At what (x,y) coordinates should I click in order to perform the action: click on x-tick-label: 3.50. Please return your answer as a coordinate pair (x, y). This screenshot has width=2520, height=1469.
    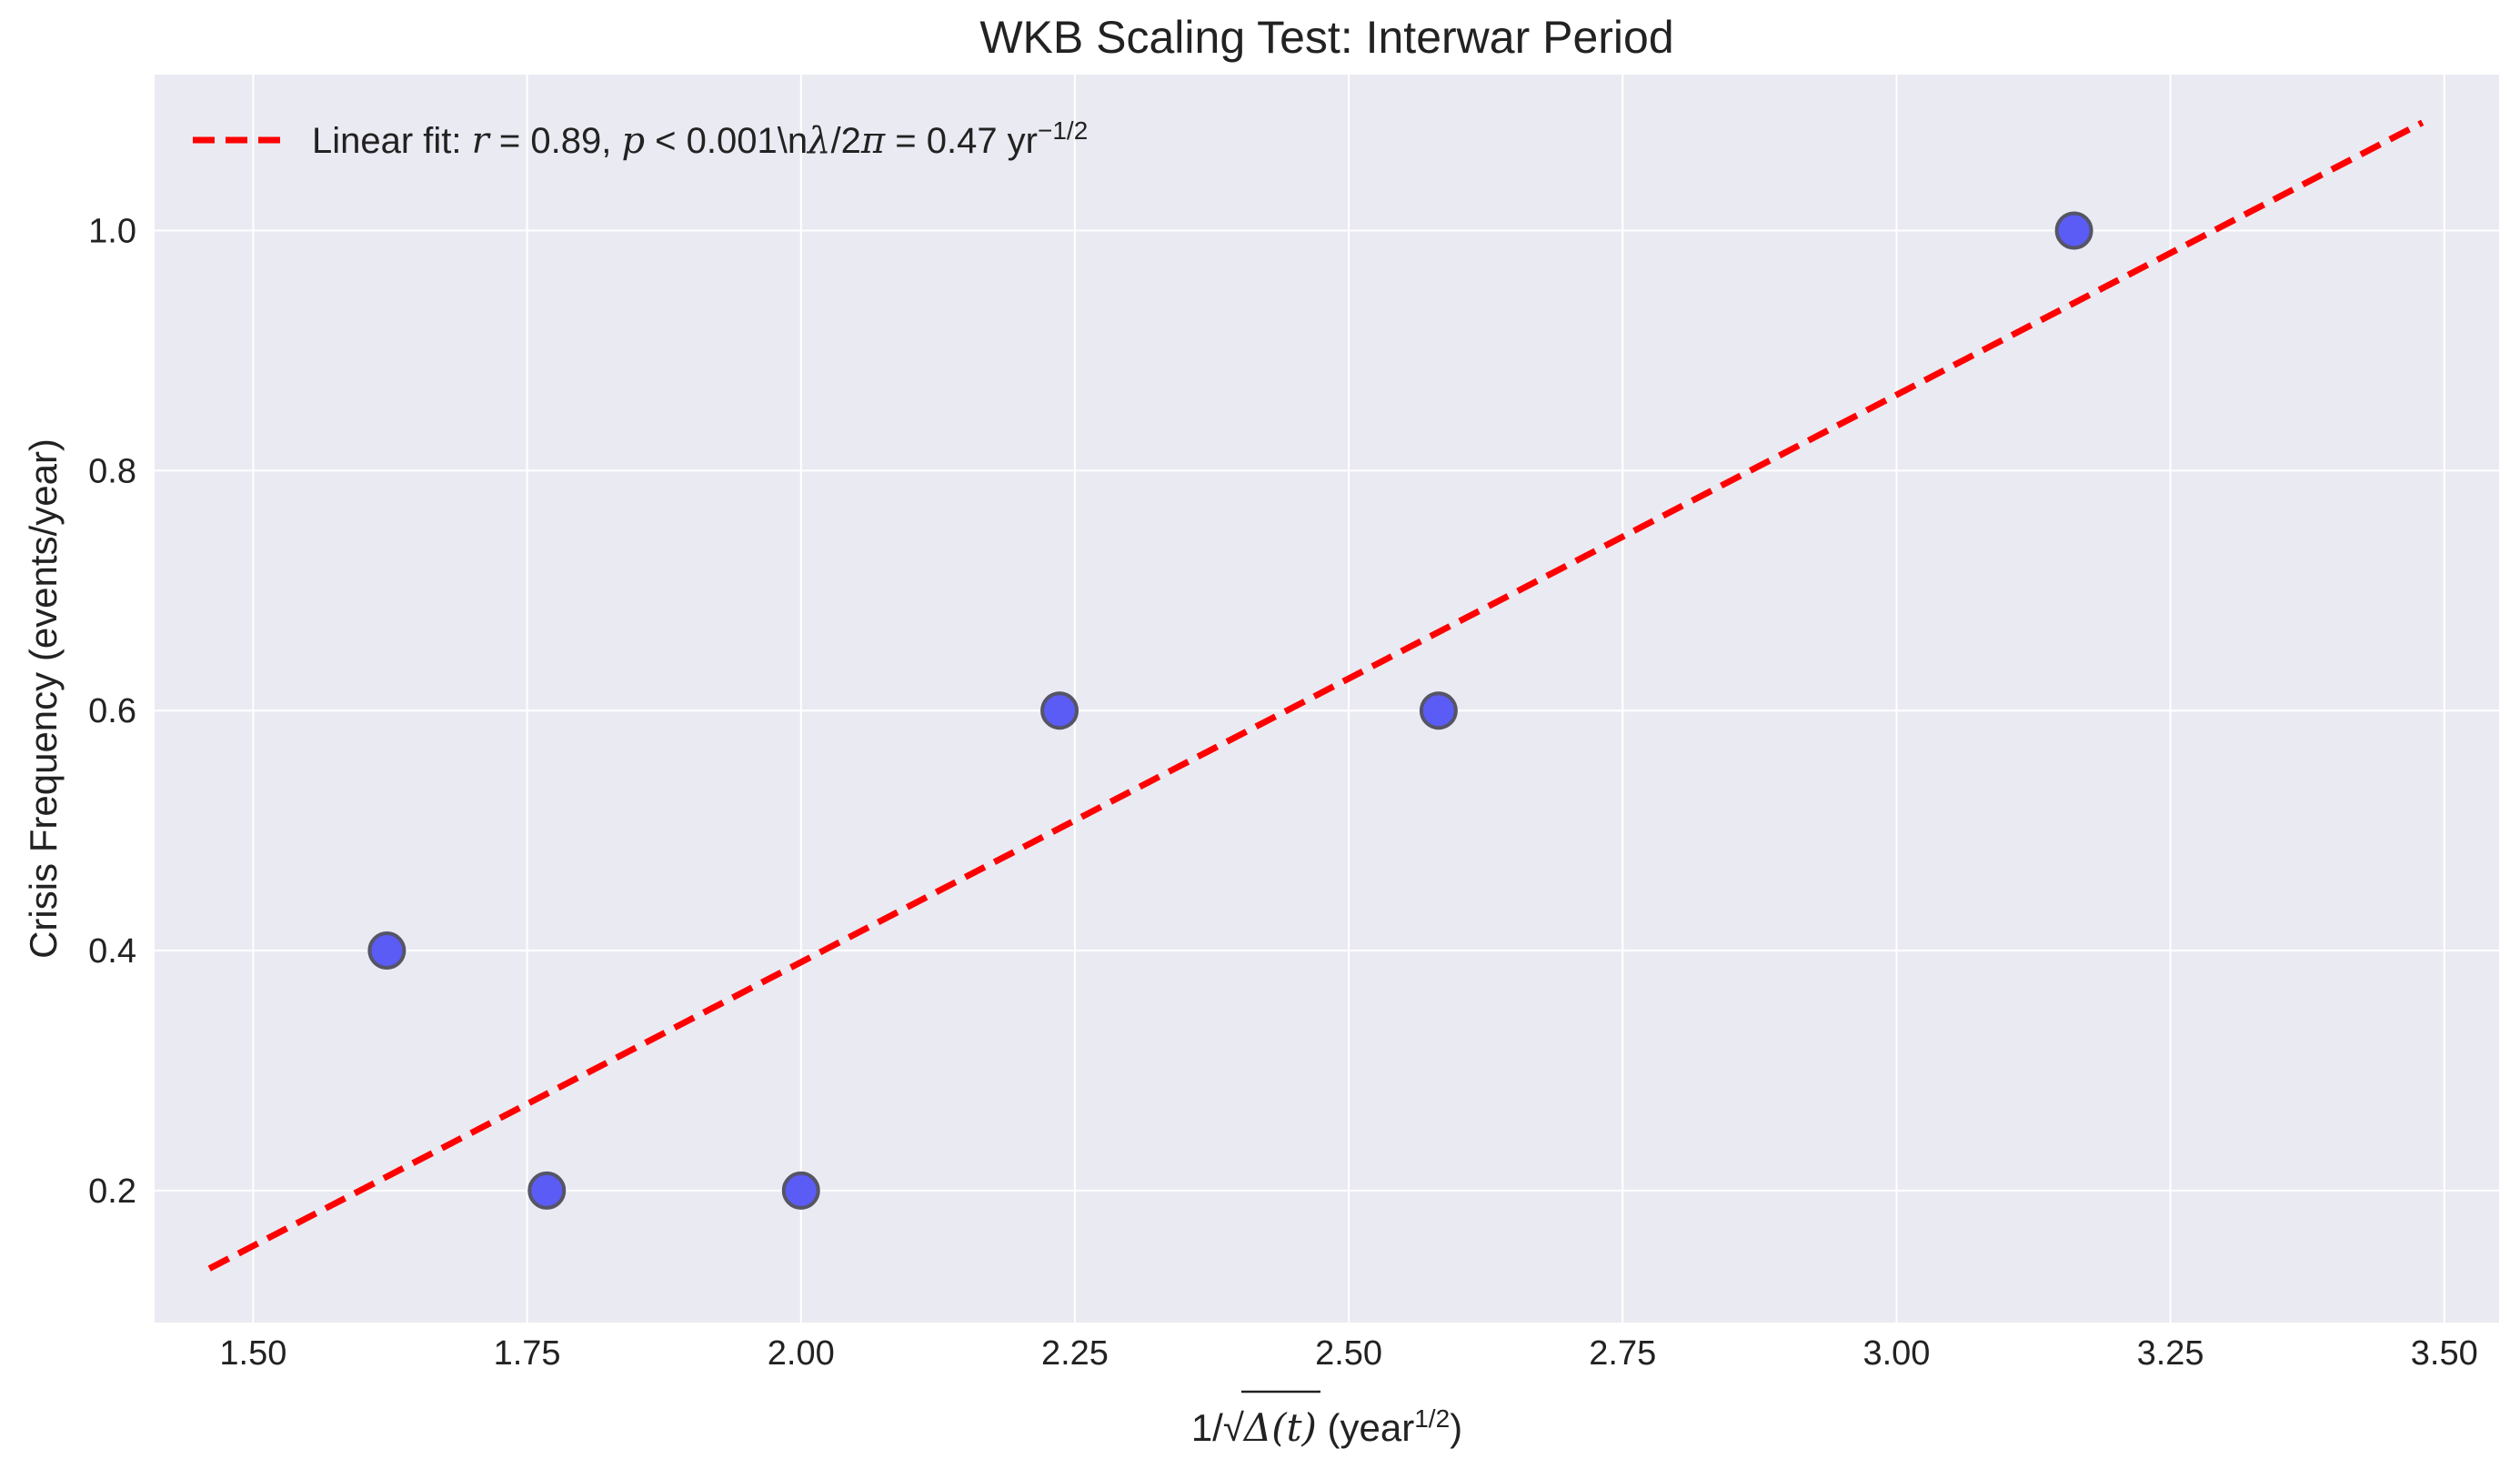
    Looking at the image, I should click on (2445, 1353).